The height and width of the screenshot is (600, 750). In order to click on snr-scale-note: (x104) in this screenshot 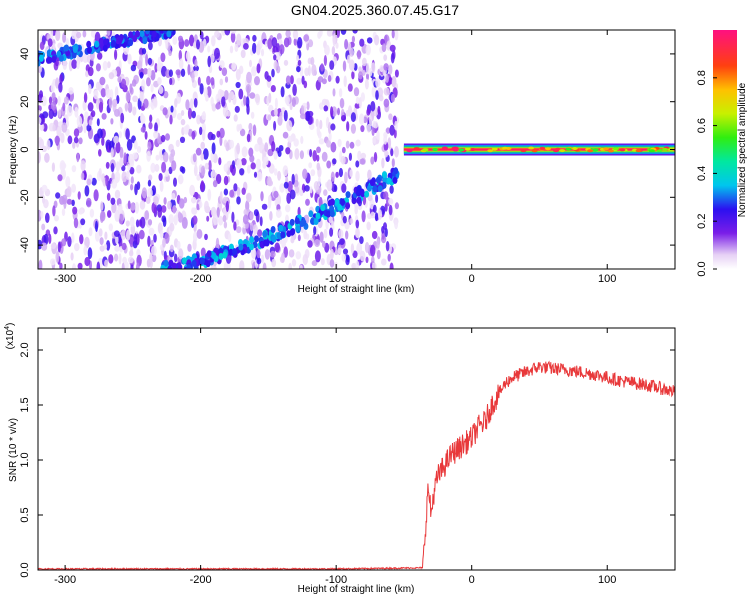, I will do `click(10, 336)`.